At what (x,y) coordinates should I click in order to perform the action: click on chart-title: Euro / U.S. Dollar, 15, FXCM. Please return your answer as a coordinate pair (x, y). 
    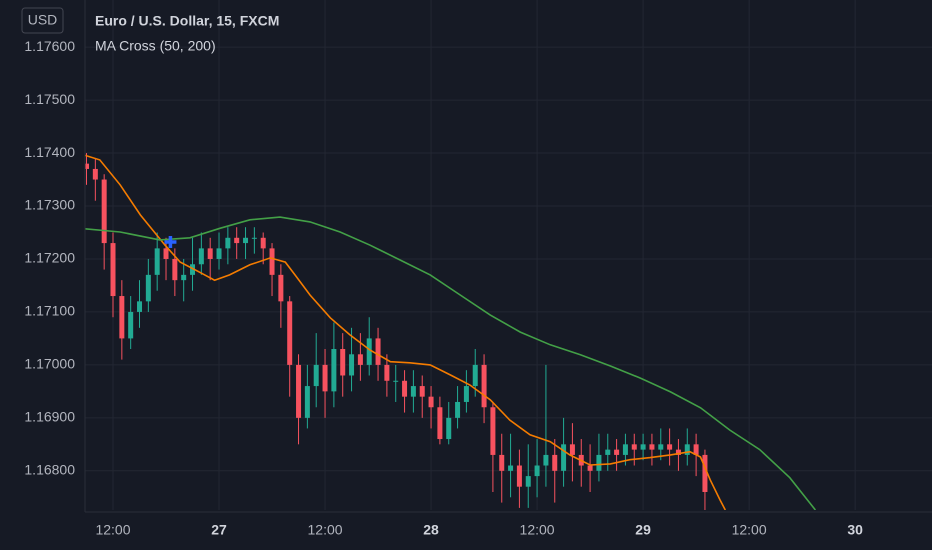
    Looking at the image, I should click on (187, 21).